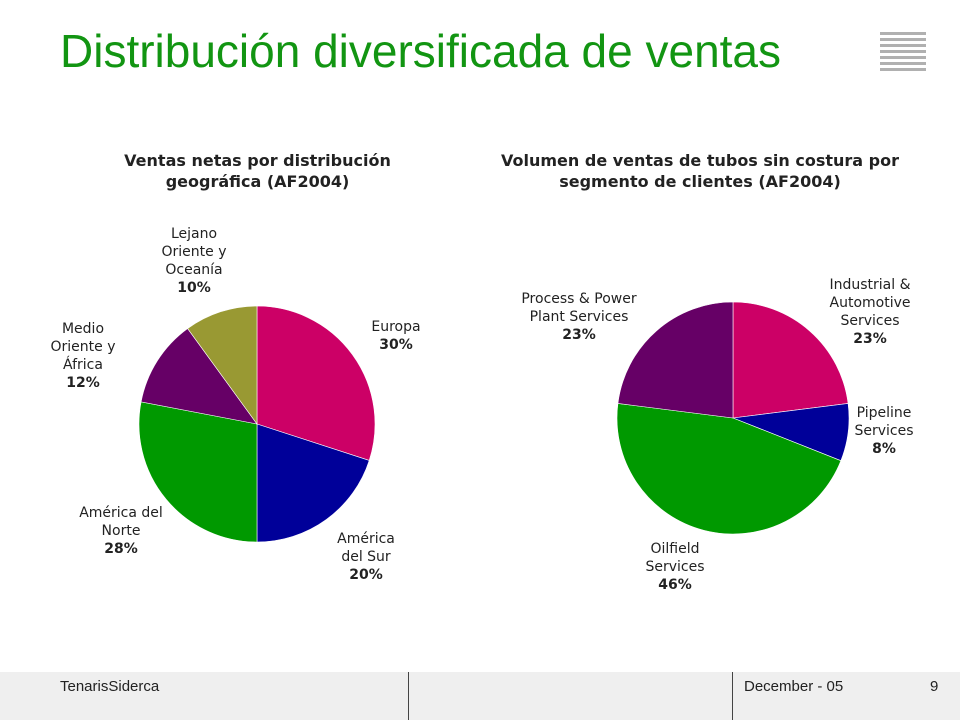 The image size is (960, 720). Describe the element at coordinates (366, 557) in the screenshot. I see `slice-label-america-sur: América del Sur 20%` at that location.